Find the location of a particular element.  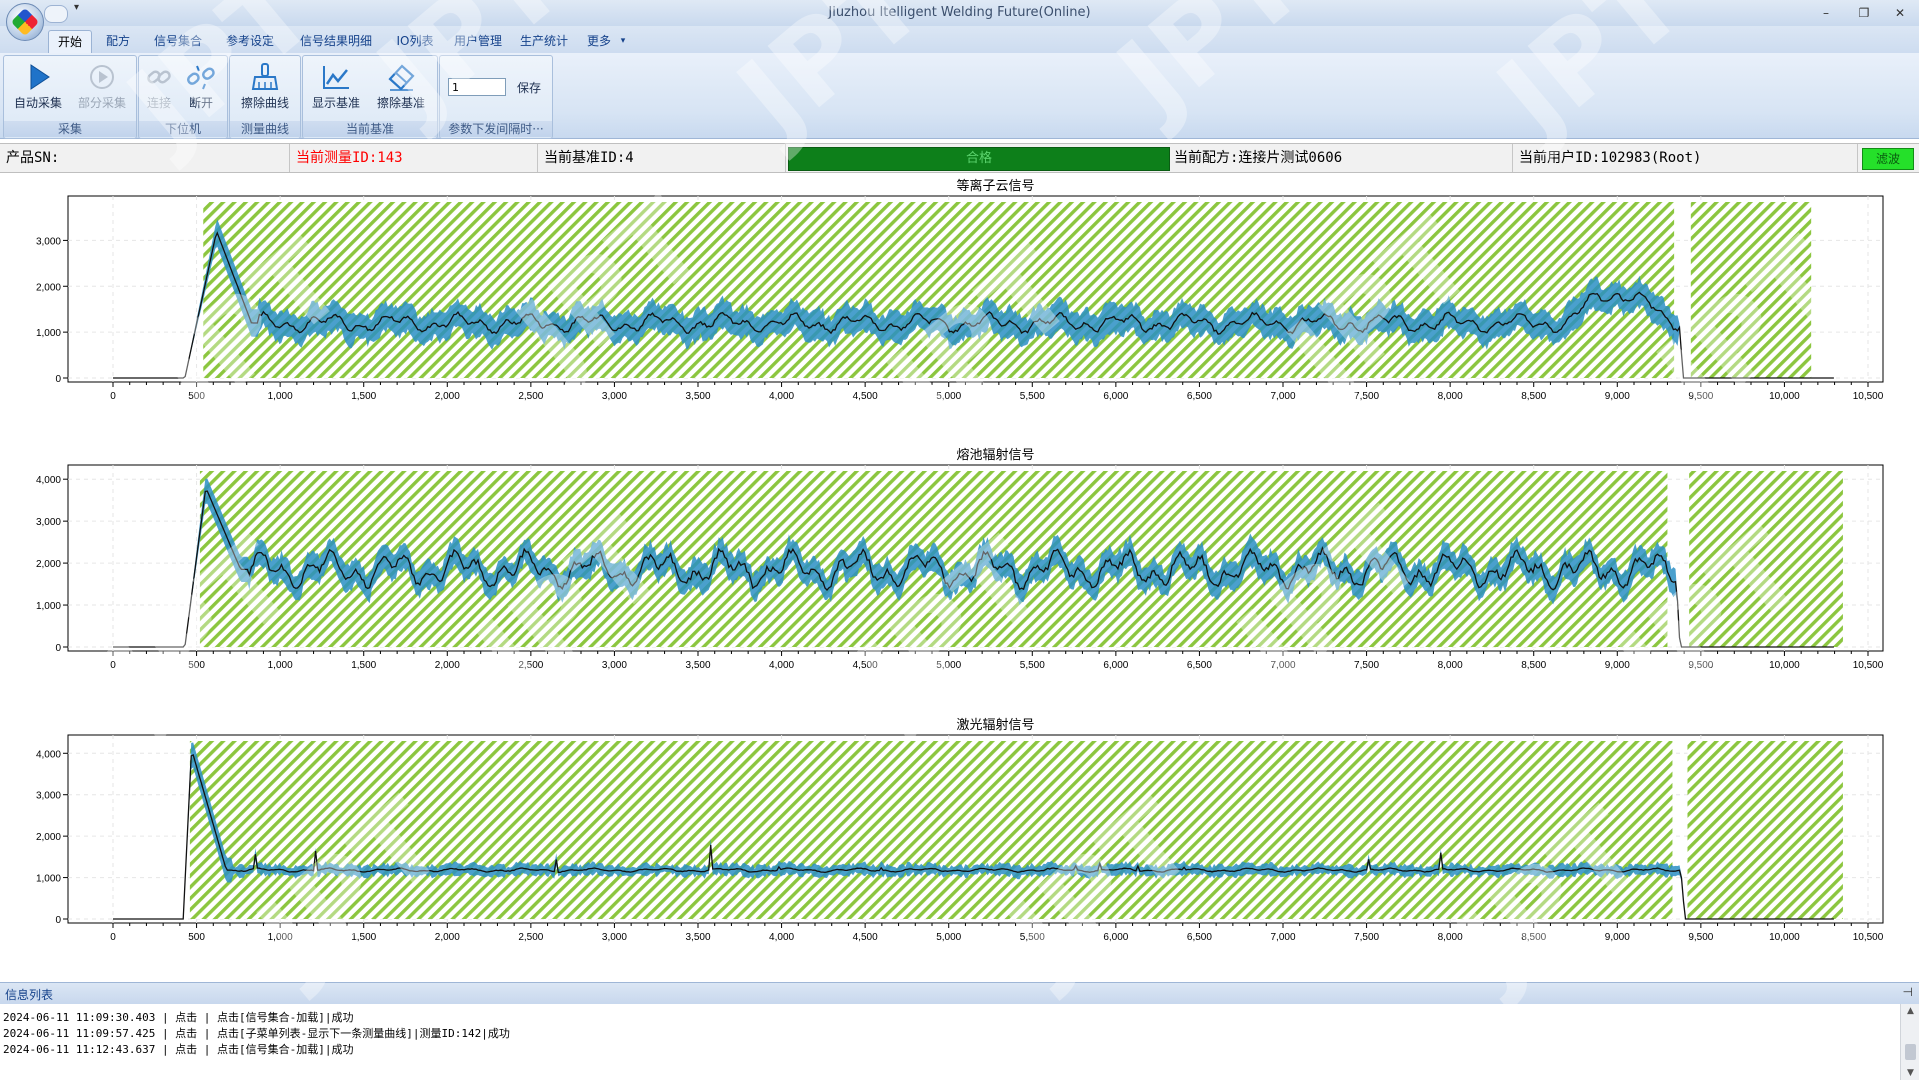

erase-baseline-button: 擦除基准 is located at coordinates (401, 89).